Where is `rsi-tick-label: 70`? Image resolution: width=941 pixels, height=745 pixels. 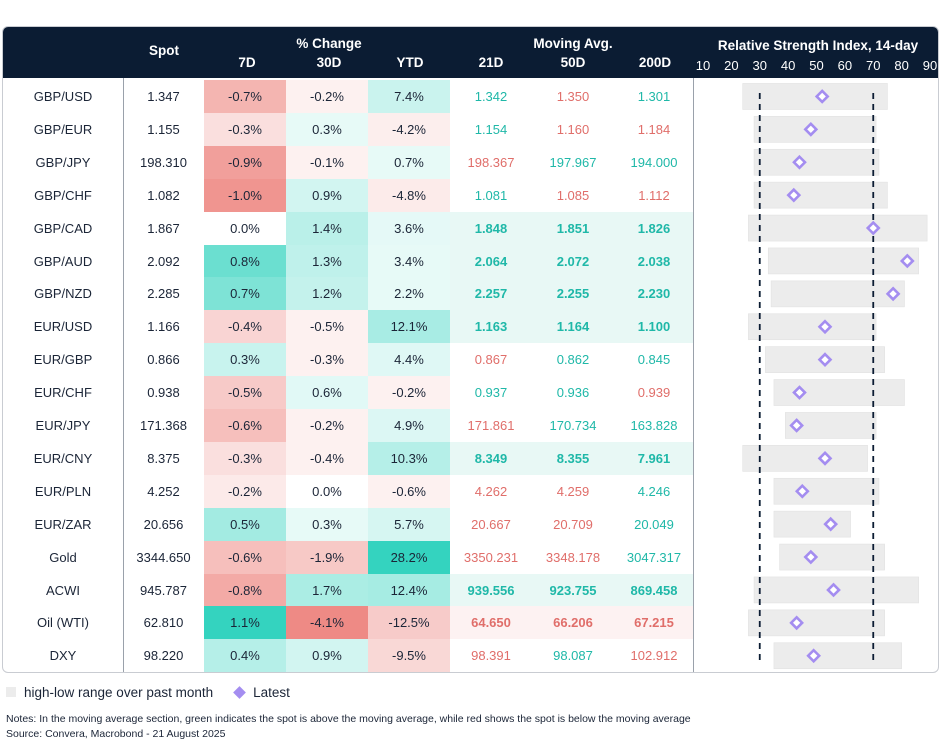
rsi-tick-label: 70 is located at coordinates (873, 65).